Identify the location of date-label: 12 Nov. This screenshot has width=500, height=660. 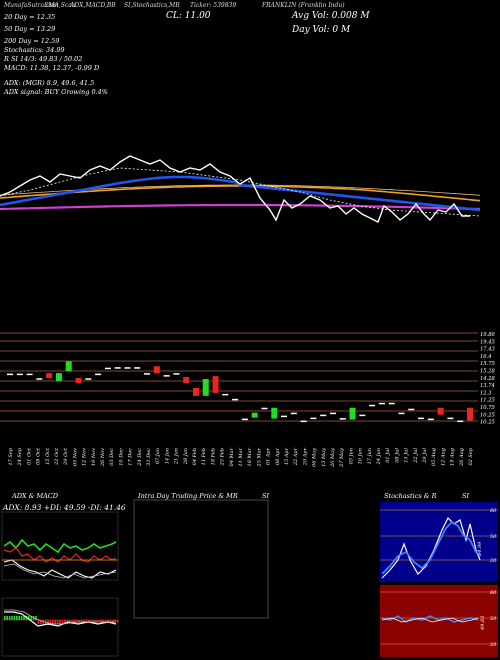
(85, 457).